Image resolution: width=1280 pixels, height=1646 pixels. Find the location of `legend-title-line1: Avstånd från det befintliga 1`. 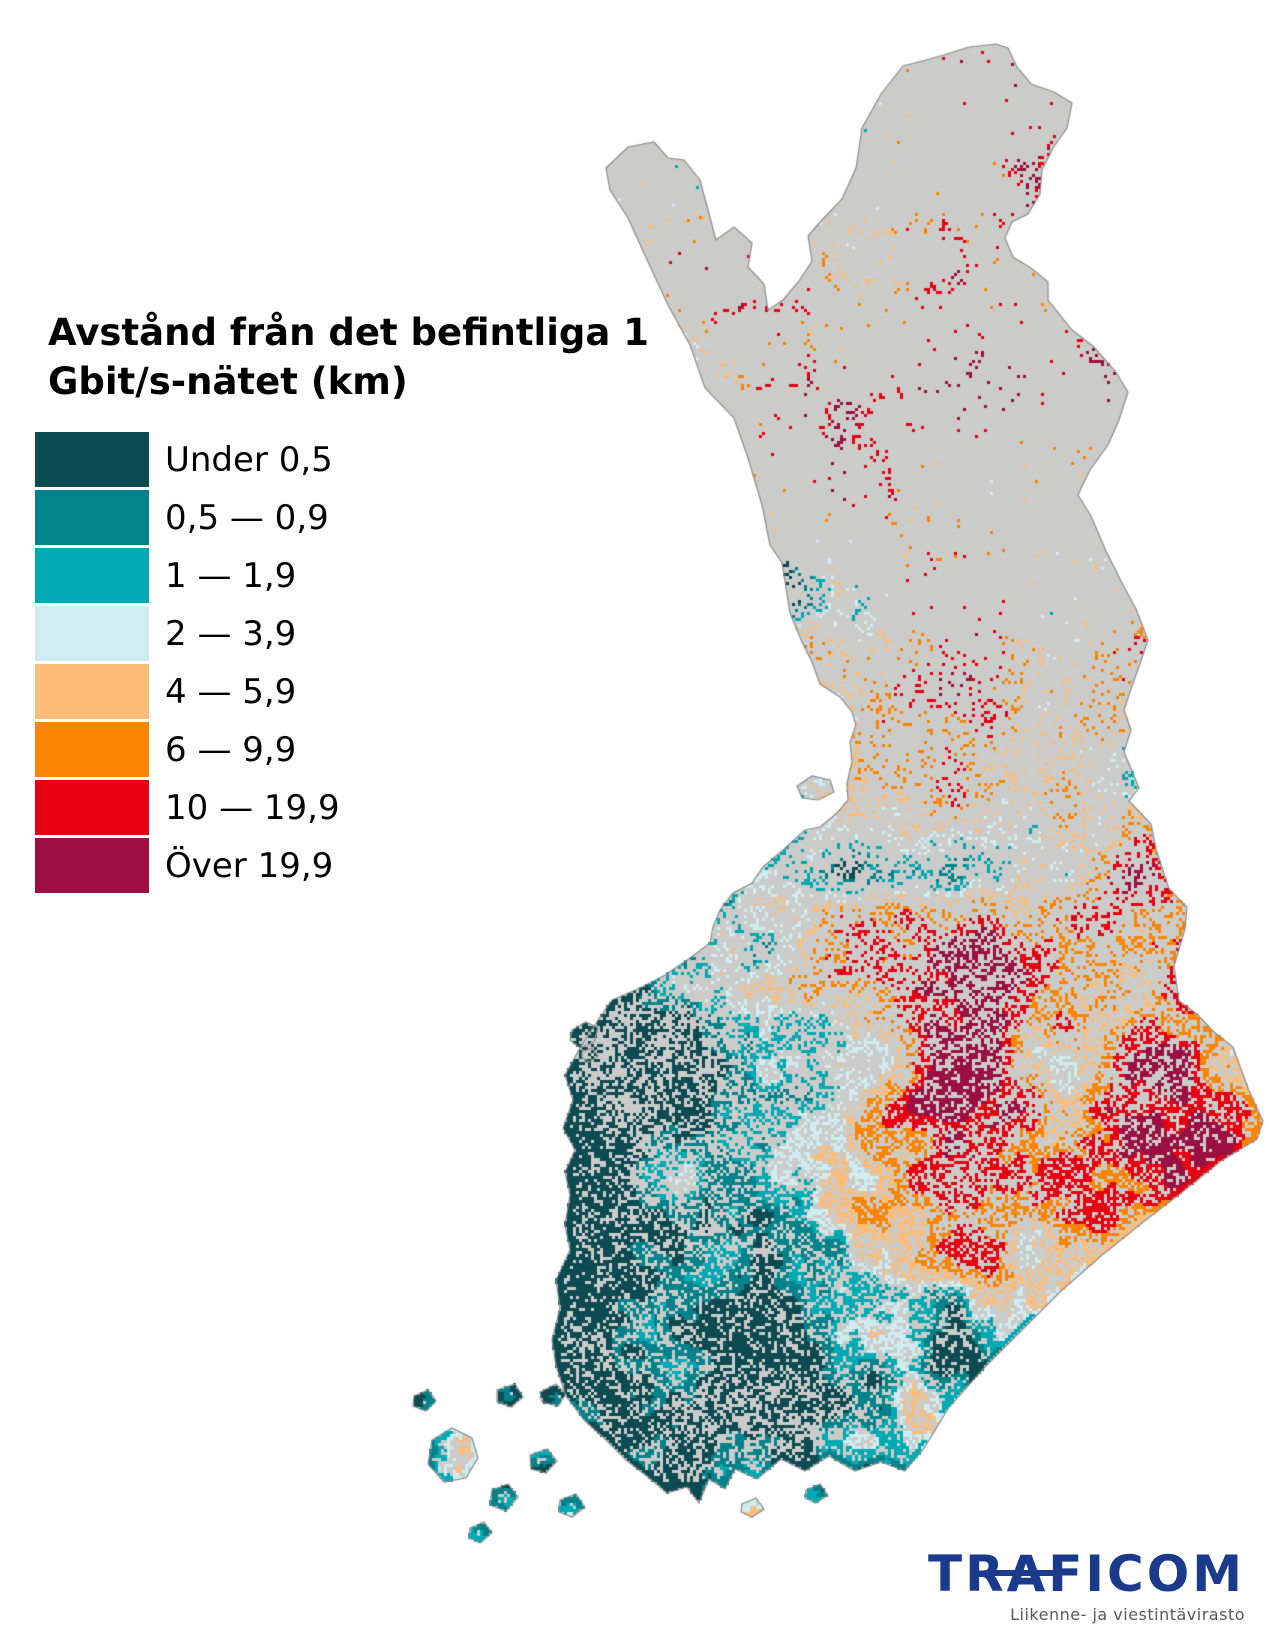

legend-title-line1: Avstånd från det befintliga 1 is located at coordinates (348, 332).